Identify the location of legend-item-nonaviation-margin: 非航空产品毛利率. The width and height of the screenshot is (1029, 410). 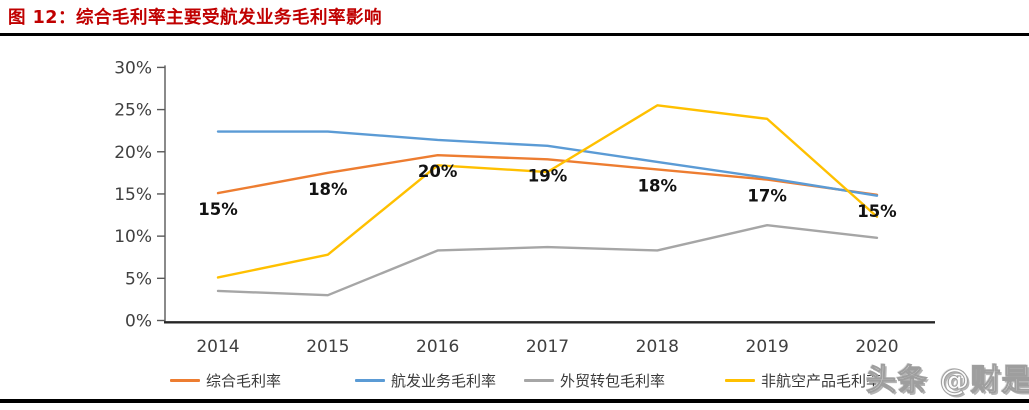
(803, 380).